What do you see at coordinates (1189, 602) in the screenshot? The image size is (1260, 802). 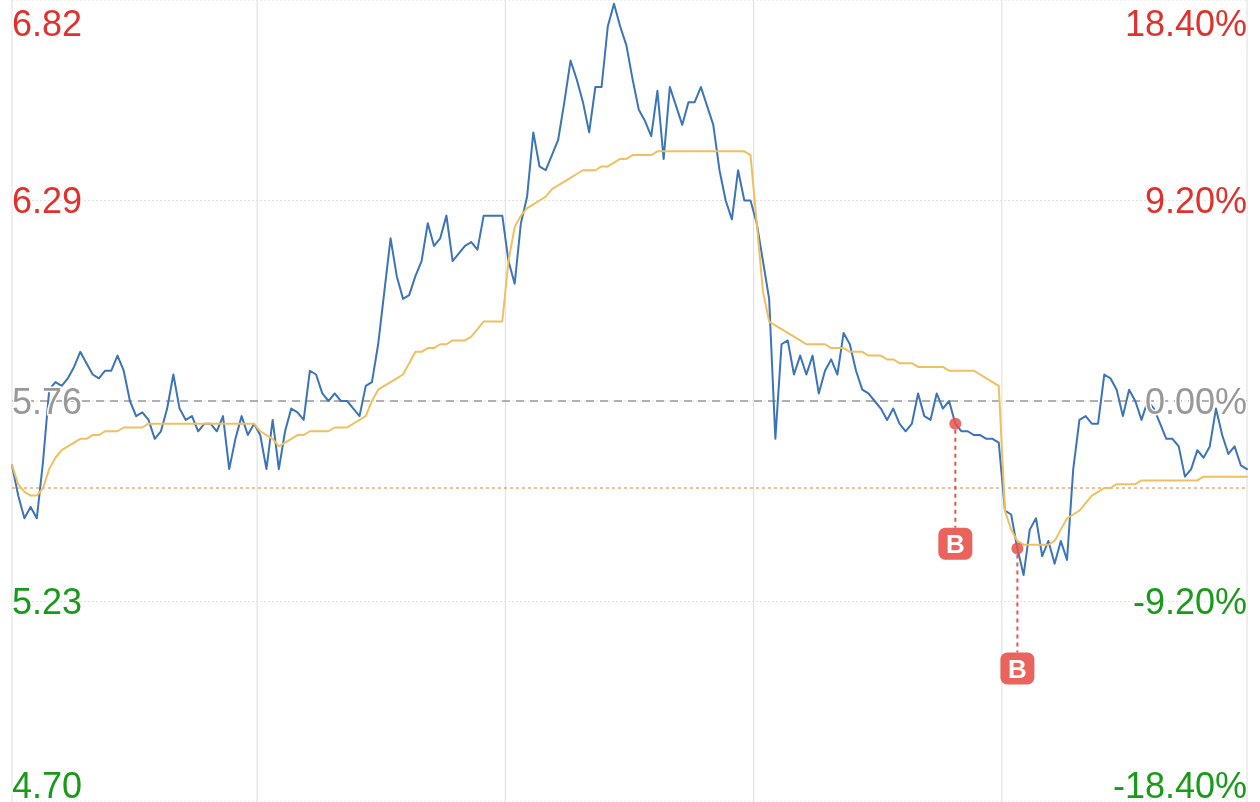 I see `y2-tick-label: -9.20%` at bounding box center [1189, 602].